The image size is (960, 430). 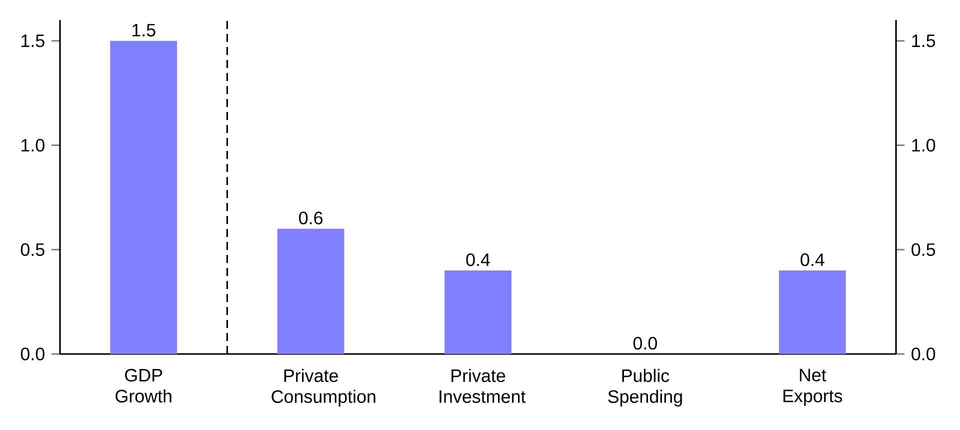 I want to click on y2-tick-label: 1.0, so click(x=924, y=145).